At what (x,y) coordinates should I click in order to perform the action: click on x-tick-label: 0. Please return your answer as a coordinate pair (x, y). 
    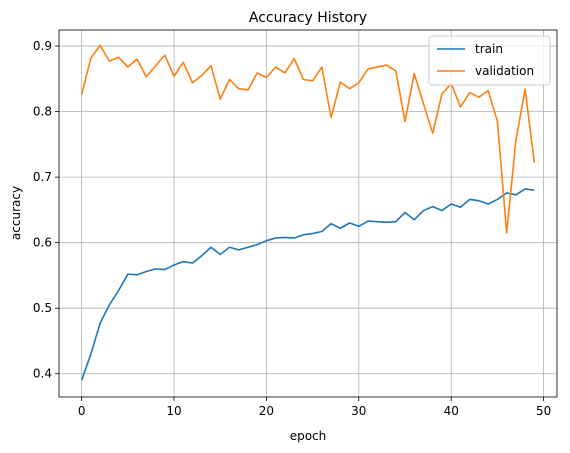
    Looking at the image, I should click on (82, 411).